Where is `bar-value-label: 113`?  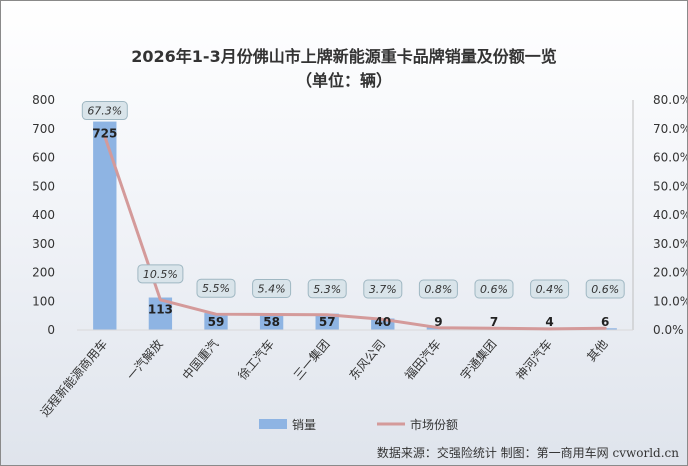
bar-value-label: 113 is located at coordinates (160, 310).